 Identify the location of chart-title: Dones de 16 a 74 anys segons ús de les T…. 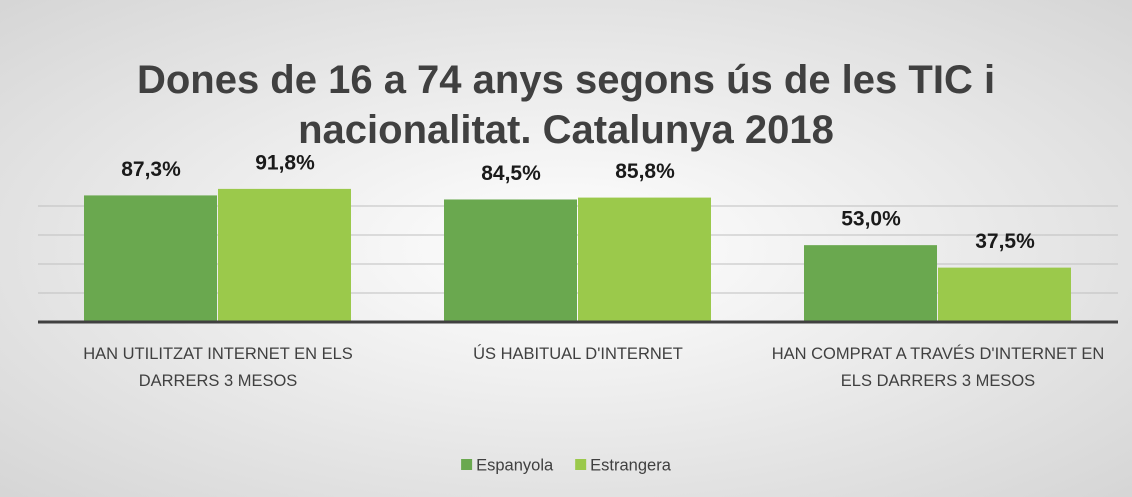
(566, 105).